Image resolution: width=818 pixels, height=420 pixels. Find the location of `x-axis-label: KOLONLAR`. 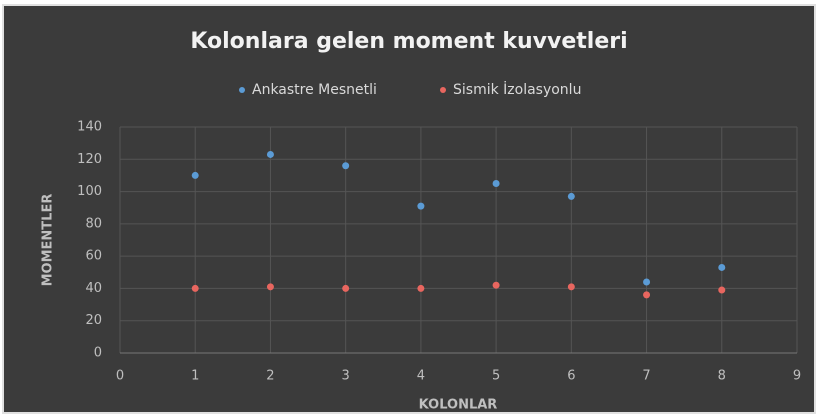

x-axis-label: KOLONLAR is located at coordinates (458, 405).